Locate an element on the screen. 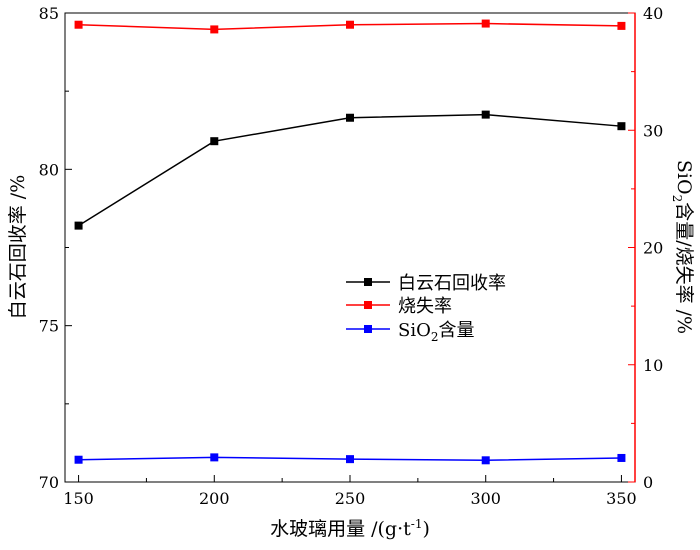 This screenshot has width=700, height=550. legend-label-sio2-content: SiO2含量 is located at coordinates (436, 332).